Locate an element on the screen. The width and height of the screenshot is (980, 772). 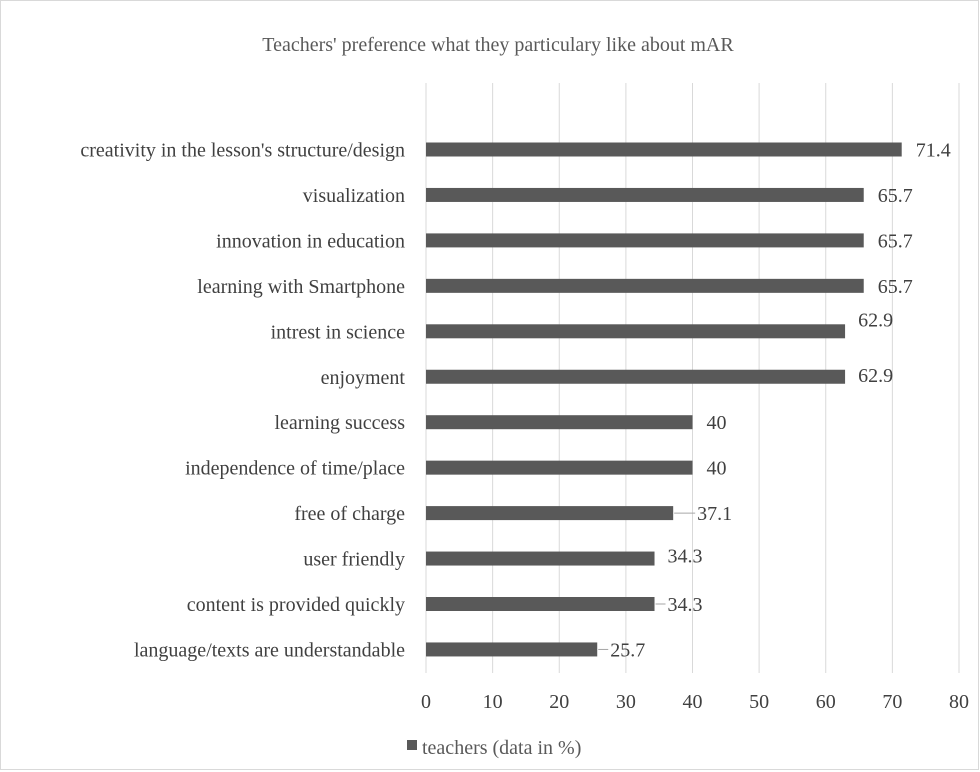
x-tick-label: 60 is located at coordinates (826, 702).